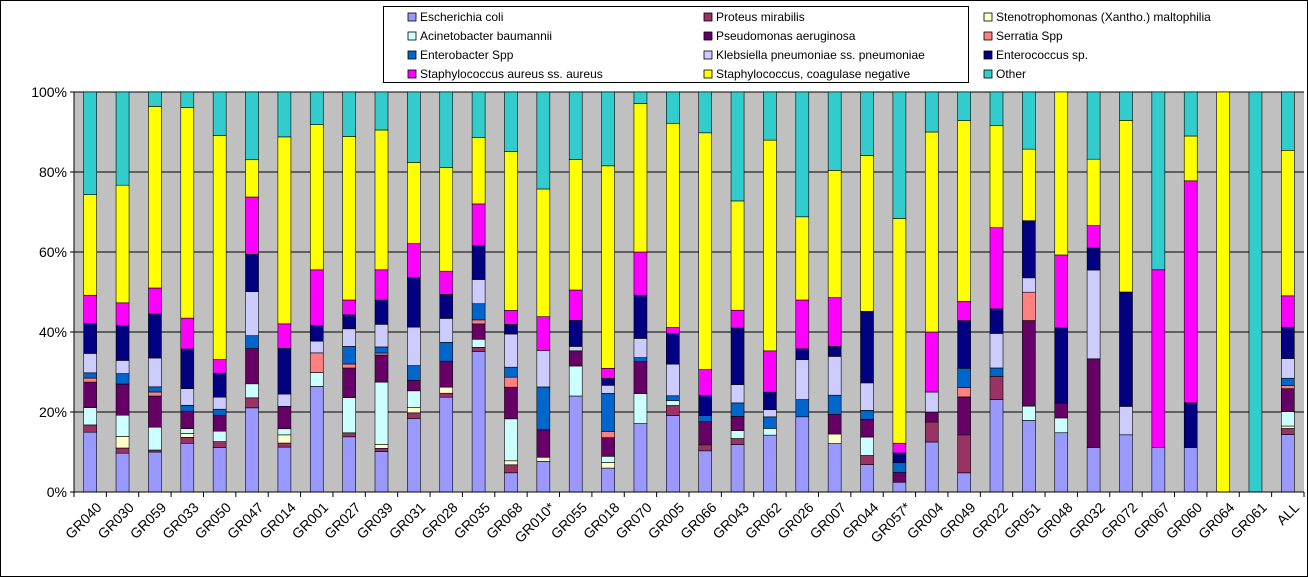 Image resolution: width=1308 pixels, height=577 pixels. What do you see at coordinates (57, 492) in the screenshot?
I see `y-tick-label: 0%` at bounding box center [57, 492].